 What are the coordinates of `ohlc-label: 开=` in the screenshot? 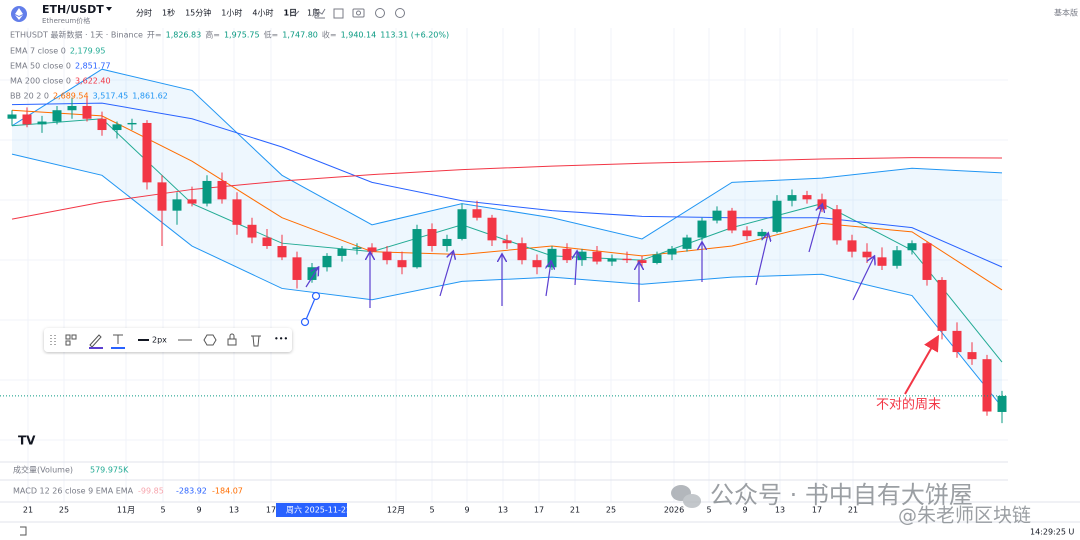 It's located at (154, 35).